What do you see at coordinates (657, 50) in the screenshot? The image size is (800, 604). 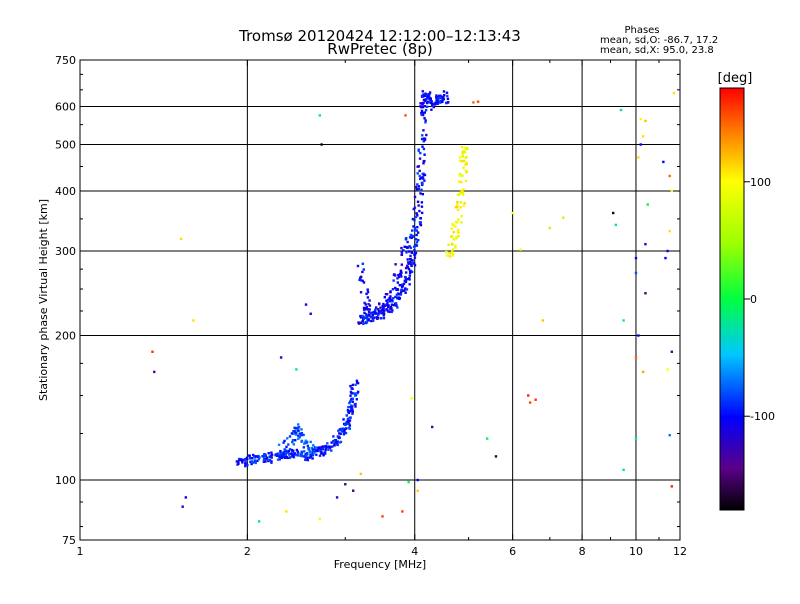 I see `stats-x-line: mean, sd,X: 95.0, 23.8` at bounding box center [657, 50].